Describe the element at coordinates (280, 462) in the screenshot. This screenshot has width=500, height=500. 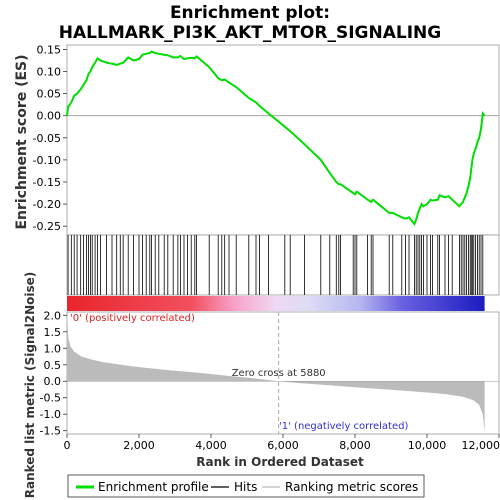
I see `x-axis-label: Rank in Ordered Dataset` at that location.